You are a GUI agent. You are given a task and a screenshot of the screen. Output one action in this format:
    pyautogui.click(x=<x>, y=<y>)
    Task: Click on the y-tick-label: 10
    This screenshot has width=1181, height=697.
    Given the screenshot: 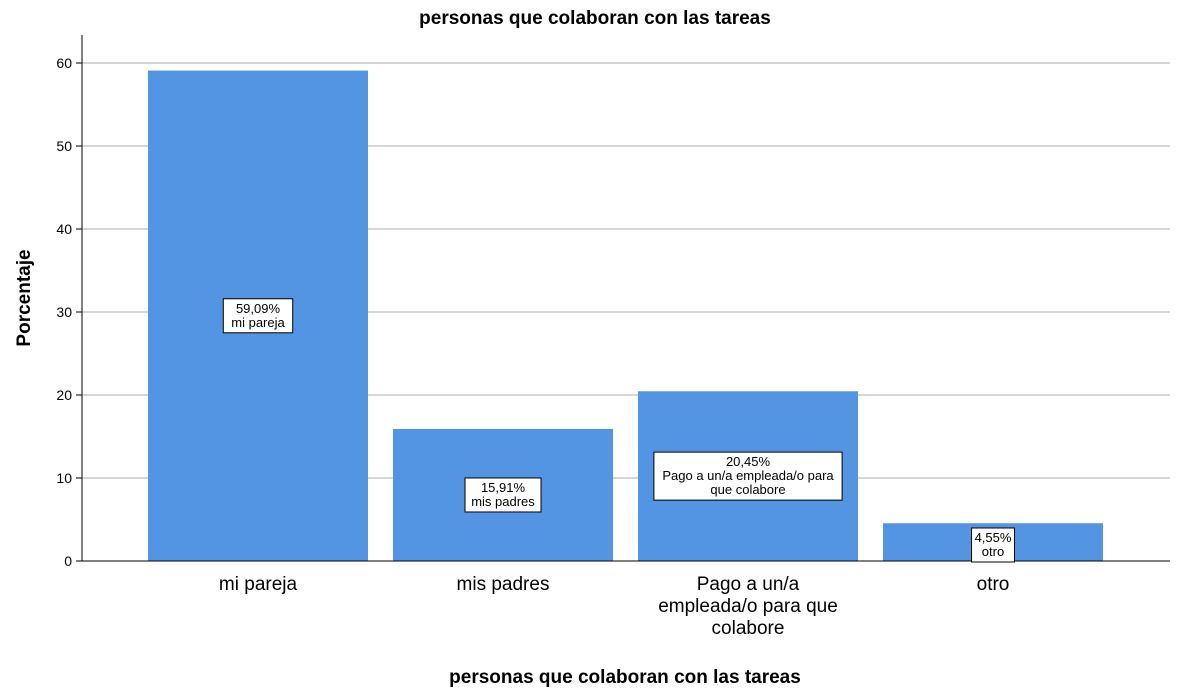 What is the action you would take?
    pyautogui.click(x=64, y=478)
    